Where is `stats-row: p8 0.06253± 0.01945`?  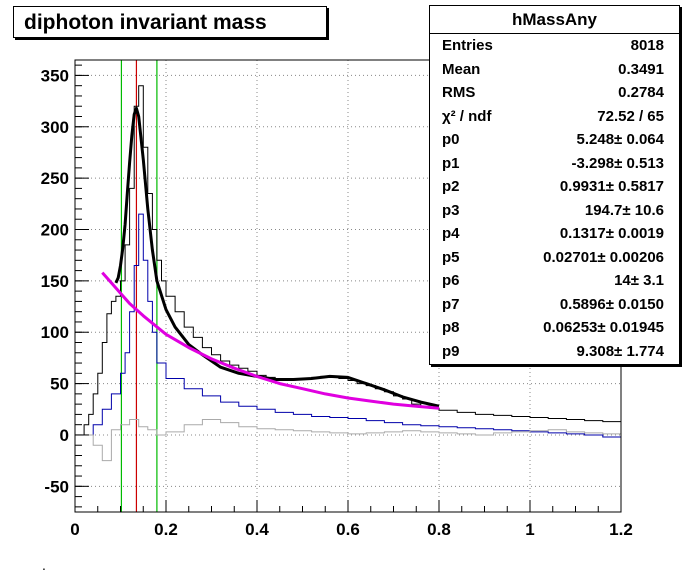
stats-row: p8 0.06253± 0.01945 is located at coordinates (554, 328).